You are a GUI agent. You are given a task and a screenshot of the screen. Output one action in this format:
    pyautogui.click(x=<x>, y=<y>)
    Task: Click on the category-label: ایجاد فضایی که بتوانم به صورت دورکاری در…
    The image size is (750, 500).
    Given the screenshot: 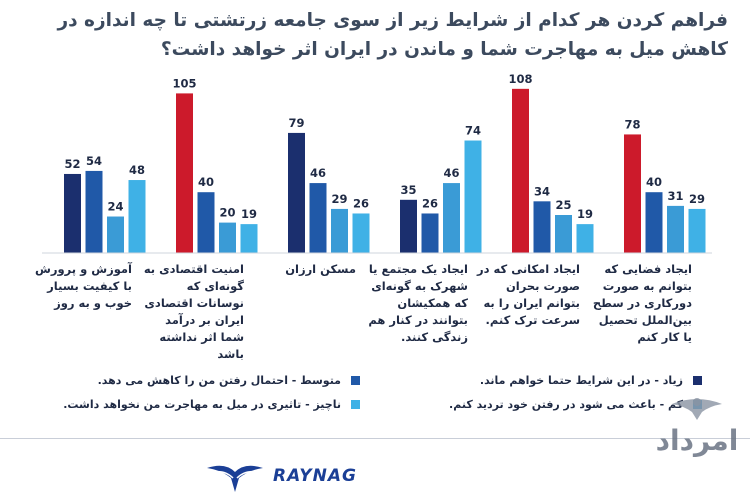 What is the action you would take?
    pyautogui.click(x=642, y=303)
    